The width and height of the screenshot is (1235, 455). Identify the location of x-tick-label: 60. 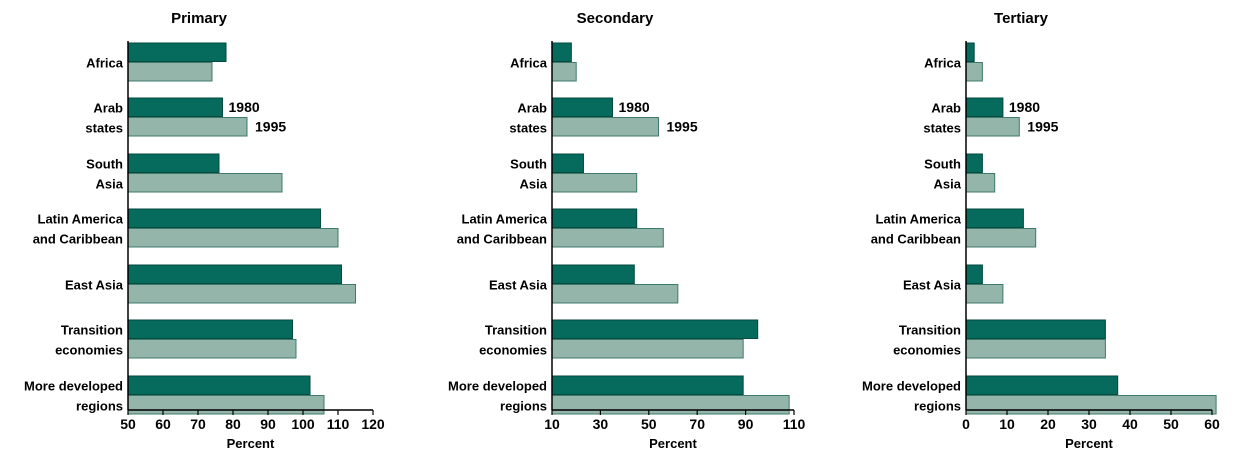
(1212, 424).